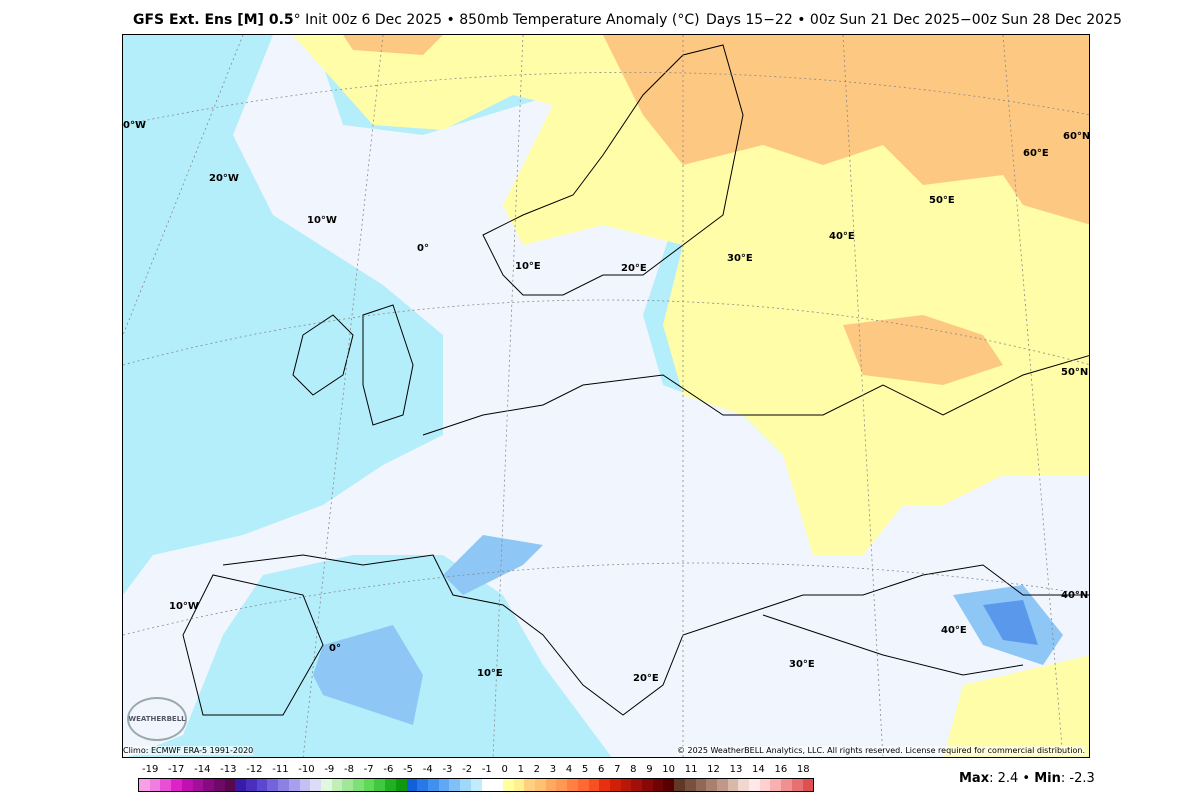 This screenshot has height=808, width=1203. I want to click on max-label: Max, so click(974, 778).